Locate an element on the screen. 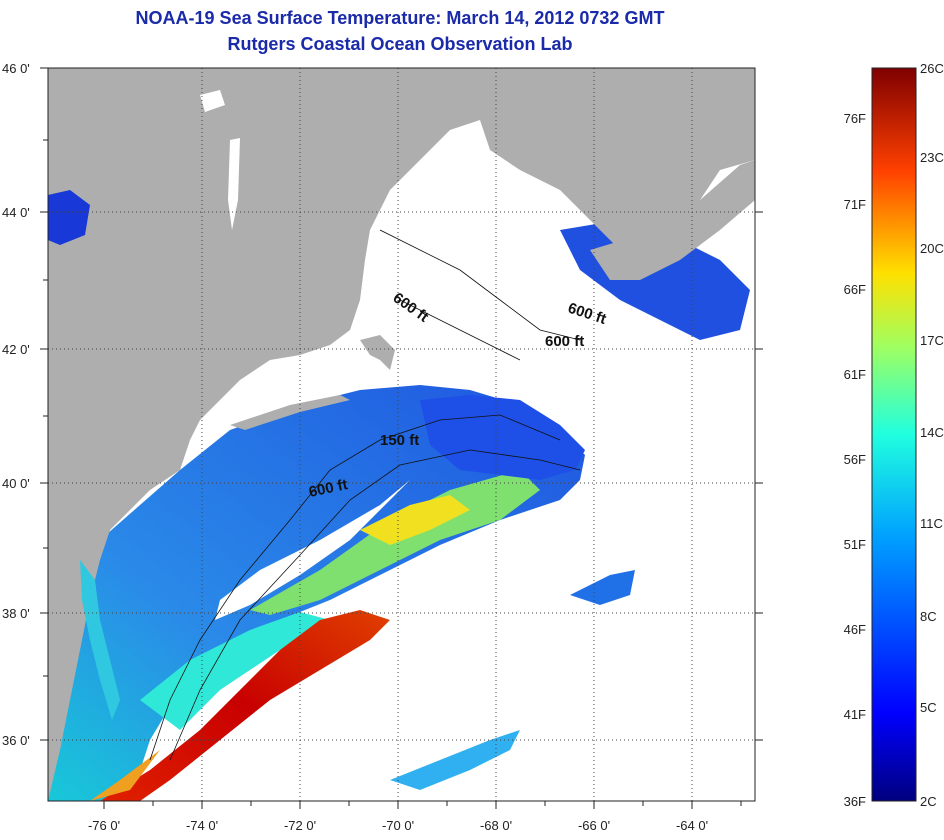 This screenshot has width=944, height=840. lon-ticks is located at coordinates (422, 805).